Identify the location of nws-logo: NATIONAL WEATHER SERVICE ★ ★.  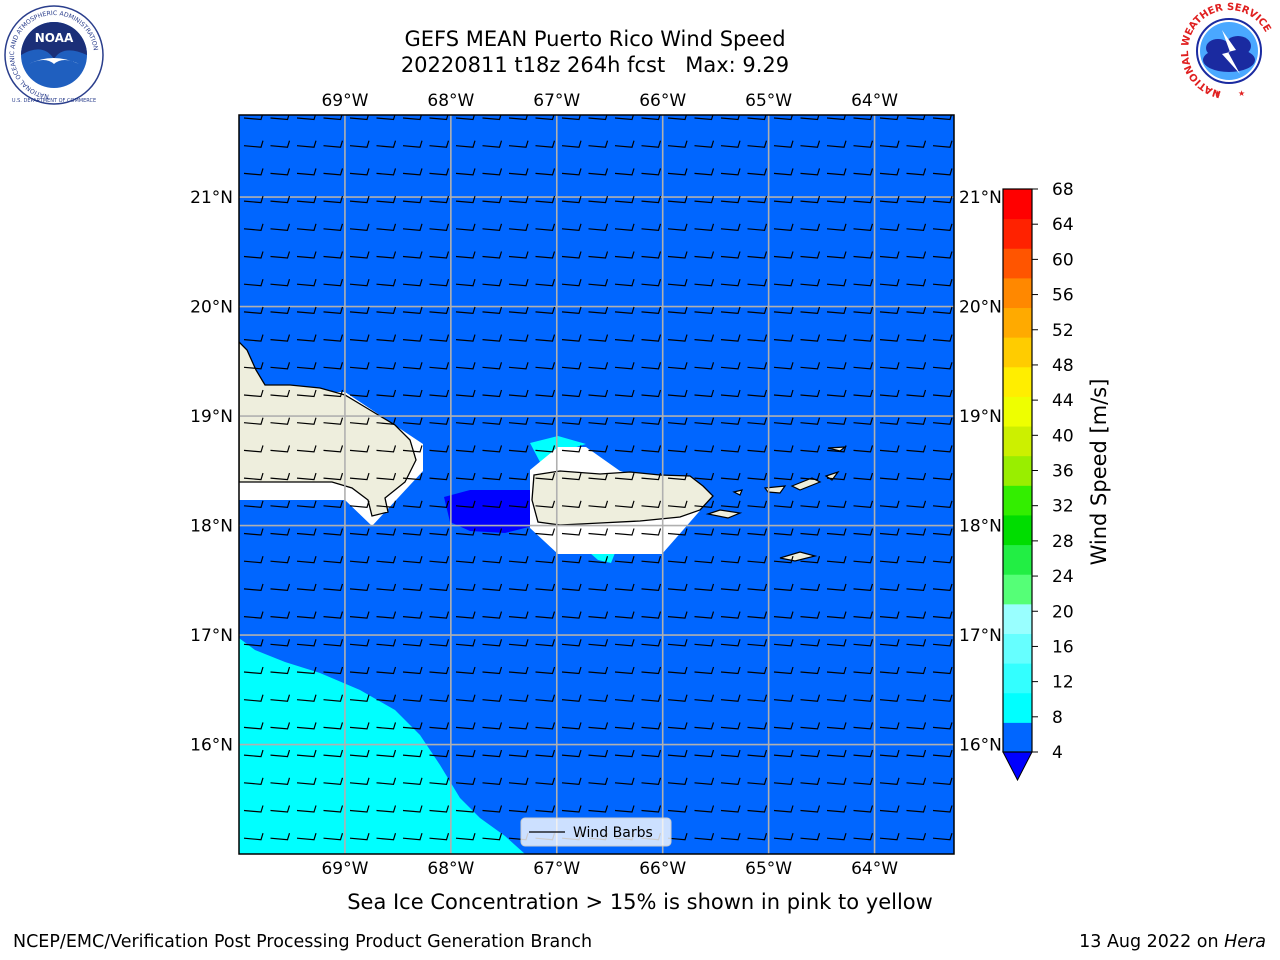
(1229, 51).